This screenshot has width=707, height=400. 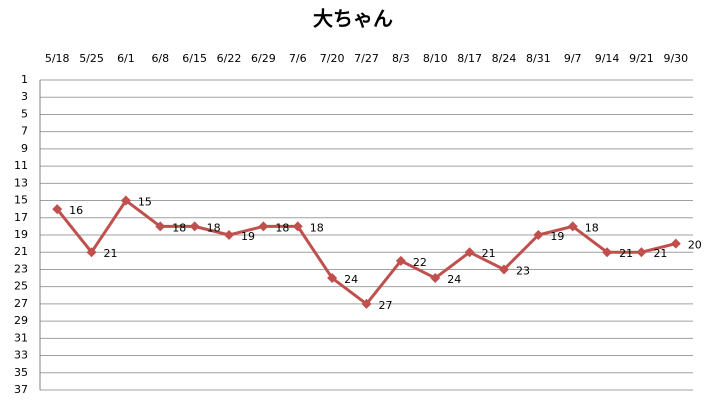 I want to click on y-tick-label: 33, so click(x=21, y=355).